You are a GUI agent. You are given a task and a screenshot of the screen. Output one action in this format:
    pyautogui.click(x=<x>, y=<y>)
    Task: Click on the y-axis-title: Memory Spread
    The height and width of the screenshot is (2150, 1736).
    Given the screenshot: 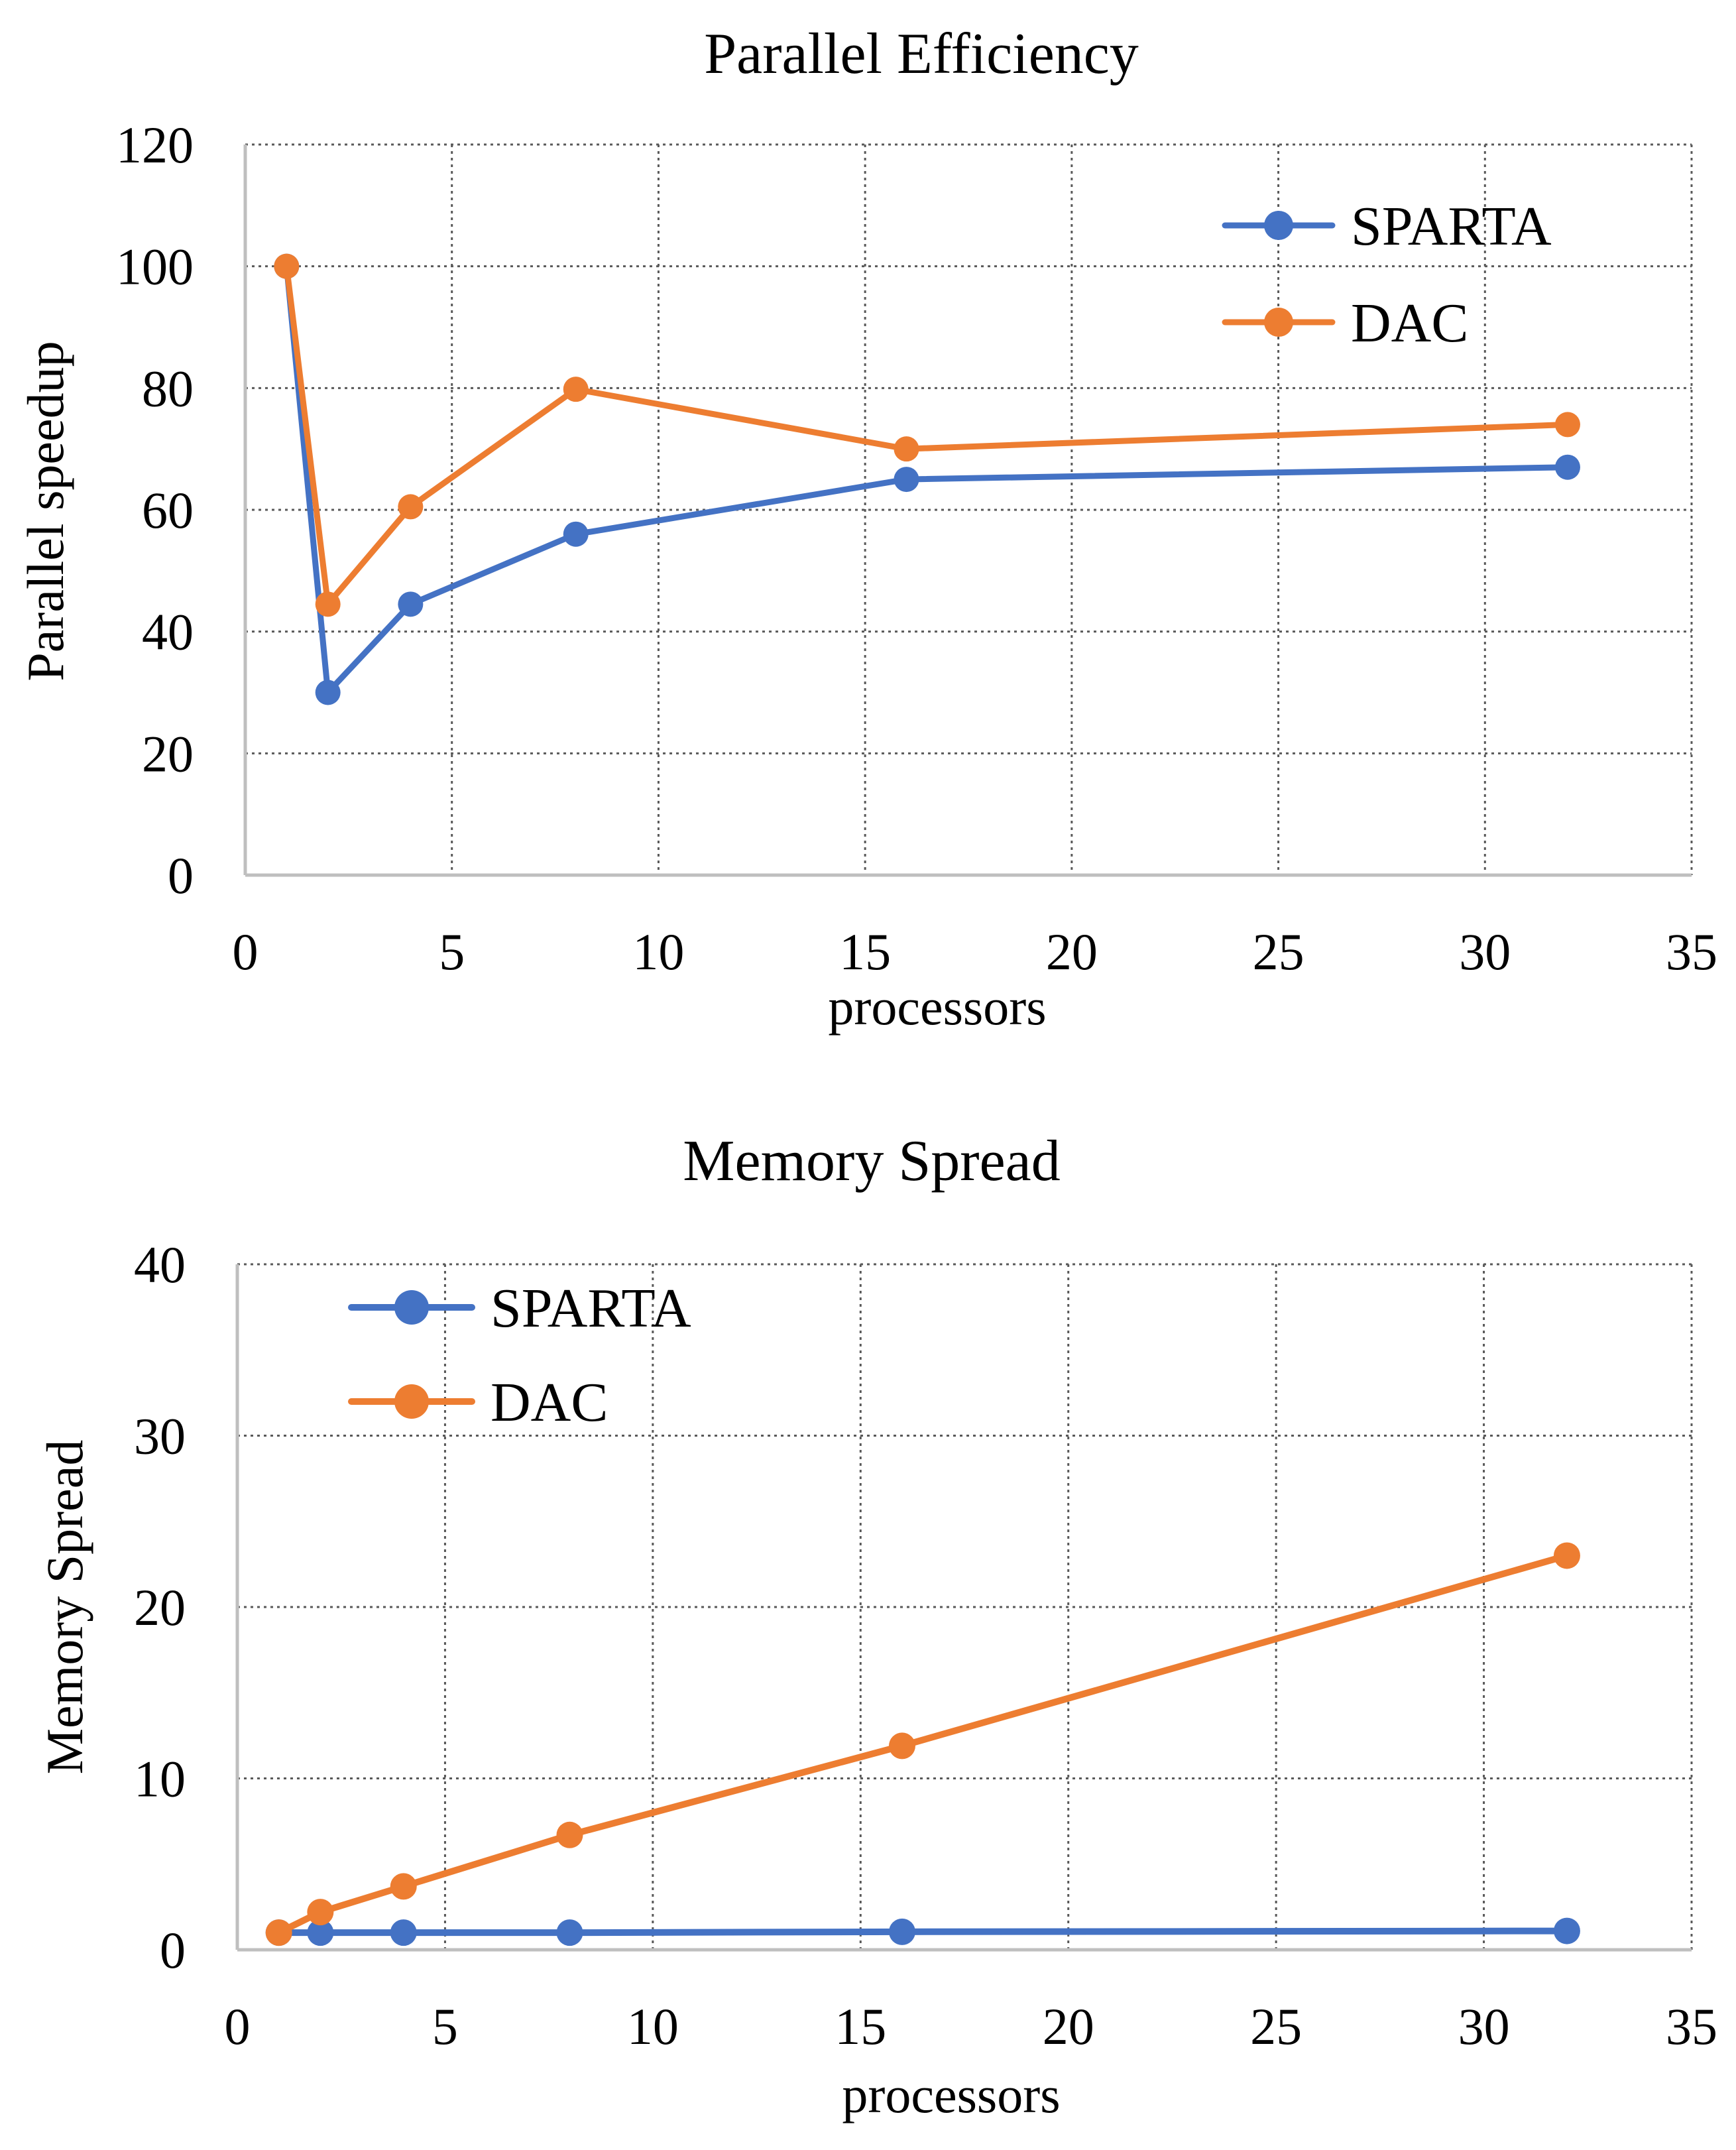 What is the action you would take?
    pyautogui.click(x=64, y=1607)
    